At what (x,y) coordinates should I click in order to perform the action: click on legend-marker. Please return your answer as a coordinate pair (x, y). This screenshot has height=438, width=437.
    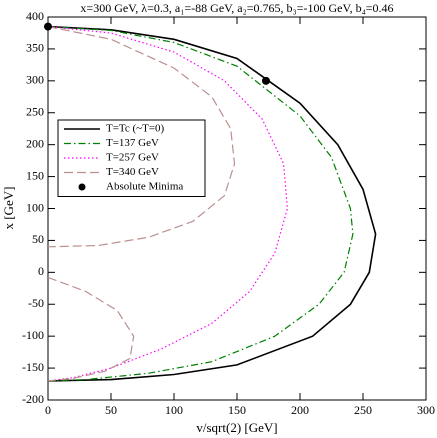
    Looking at the image, I should click on (82, 187).